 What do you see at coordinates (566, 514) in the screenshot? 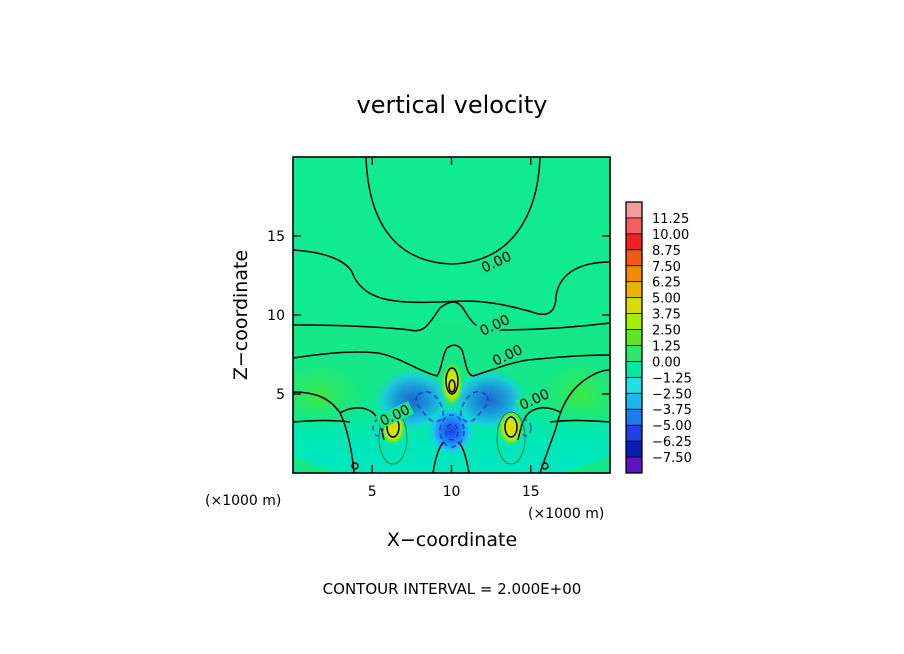
I see `x-unit-right: (×1000 m)` at bounding box center [566, 514].